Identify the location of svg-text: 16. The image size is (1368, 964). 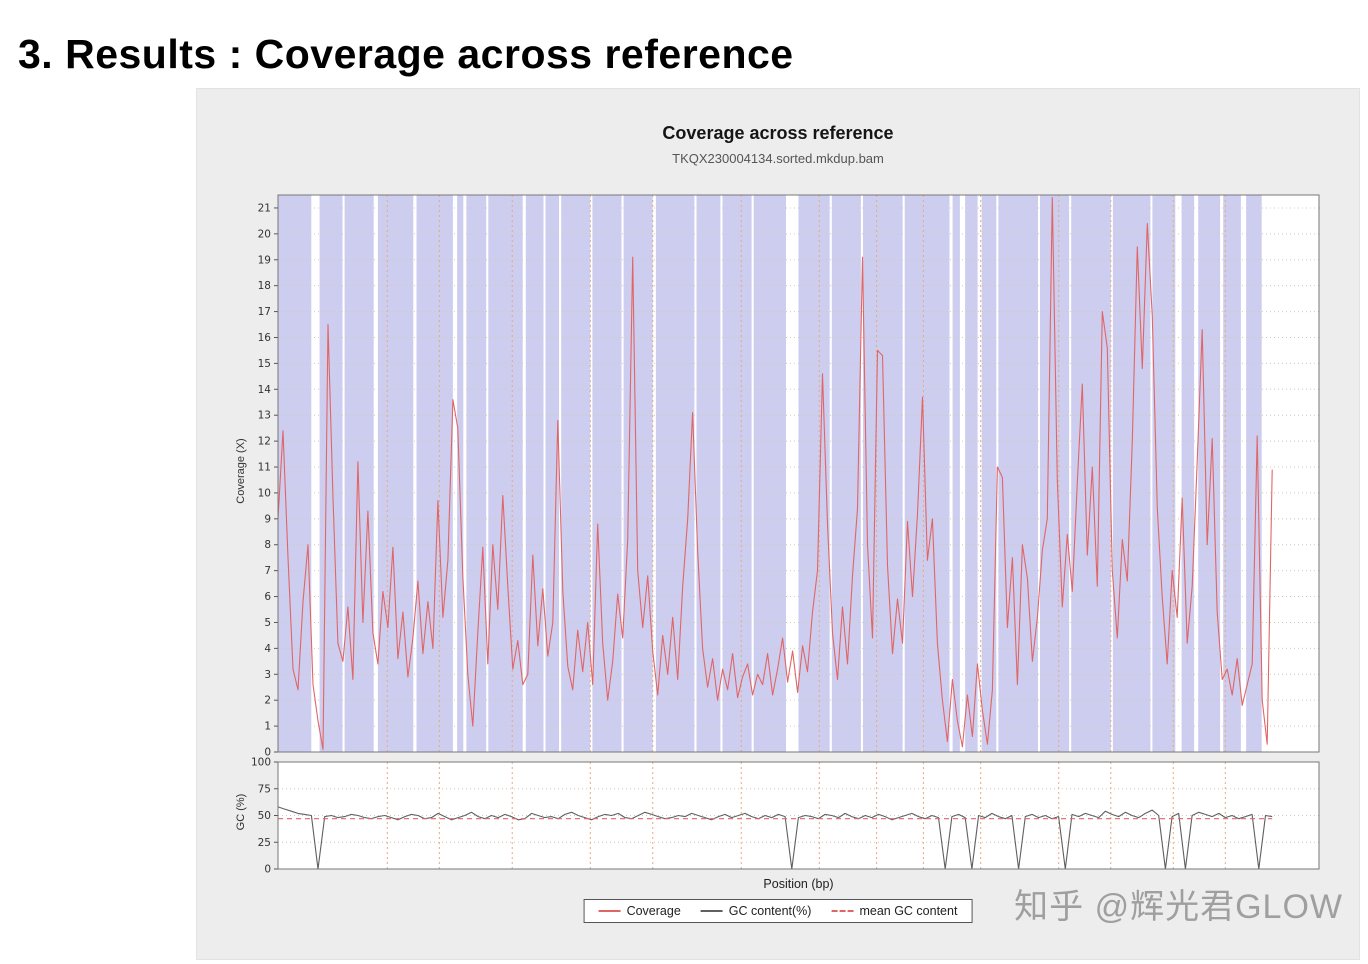
(265, 338).